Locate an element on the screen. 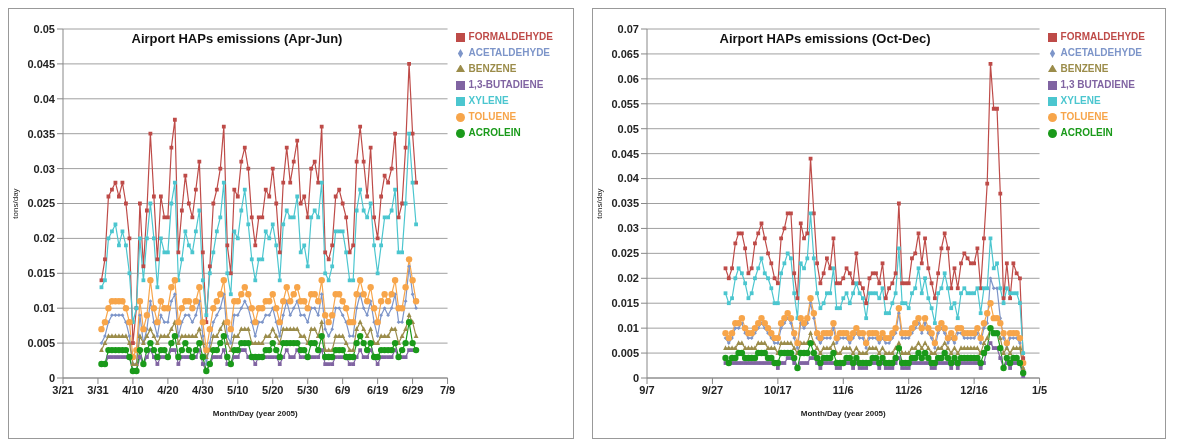 The image size is (1177, 447). x-tick-label: 12/16 is located at coordinates (974, 389).